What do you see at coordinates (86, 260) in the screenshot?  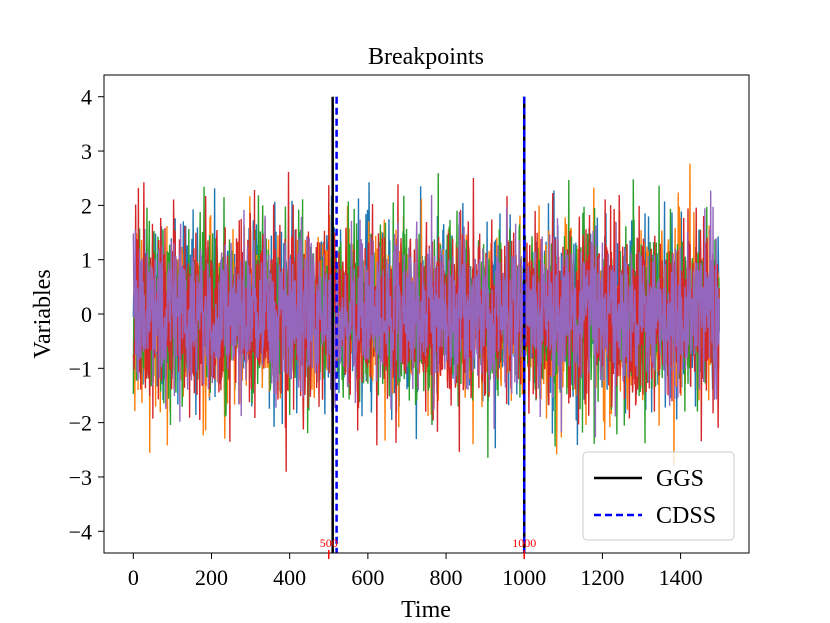 I see `y-tick-label: 1` at bounding box center [86, 260].